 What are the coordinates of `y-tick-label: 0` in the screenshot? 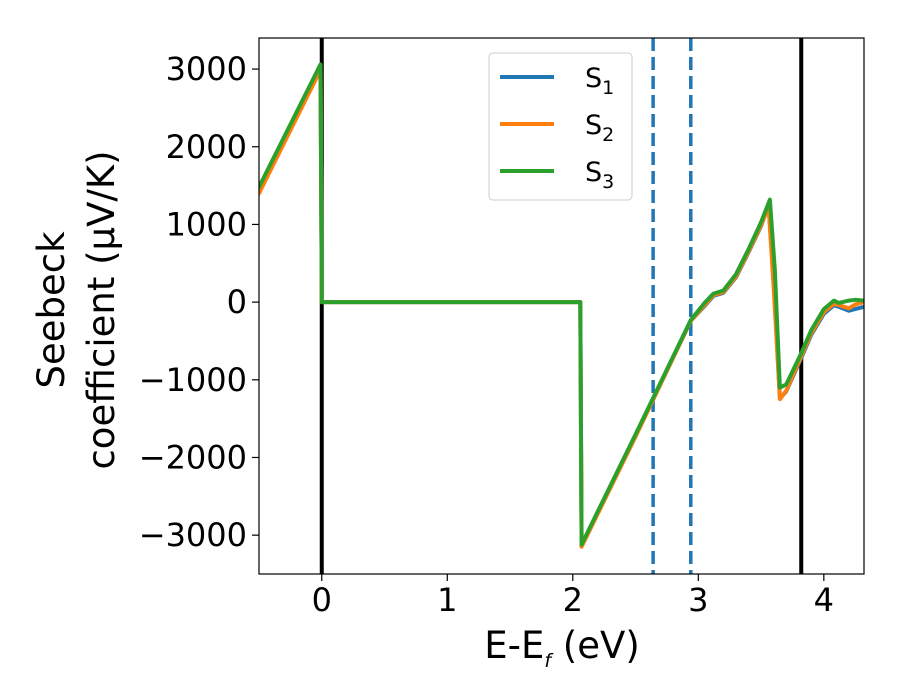 It's located at (237, 302).